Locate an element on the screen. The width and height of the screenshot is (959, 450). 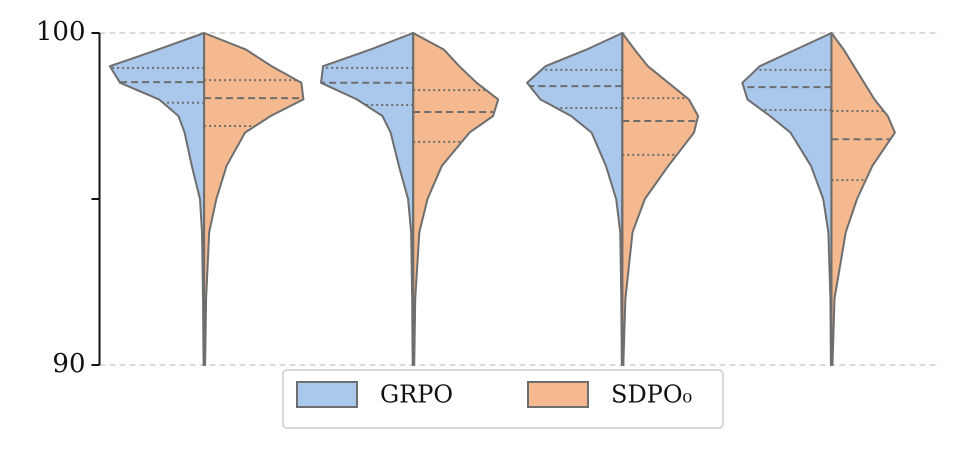
legend-label: GRPO is located at coordinates (416, 395).